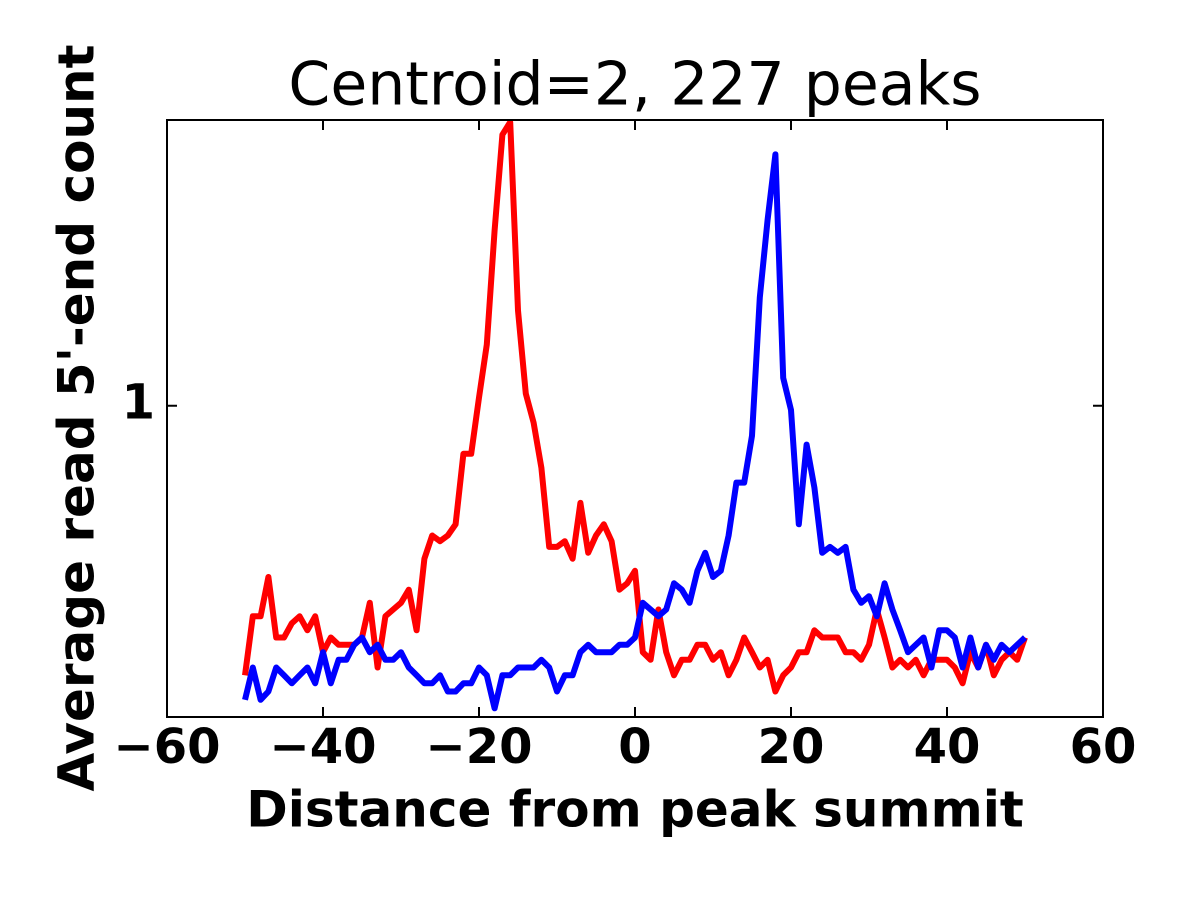 The width and height of the screenshot is (1200, 900). What do you see at coordinates (947, 747) in the screenshot?
I see `x-tick-label: 40` at bounding box center [947, 747].